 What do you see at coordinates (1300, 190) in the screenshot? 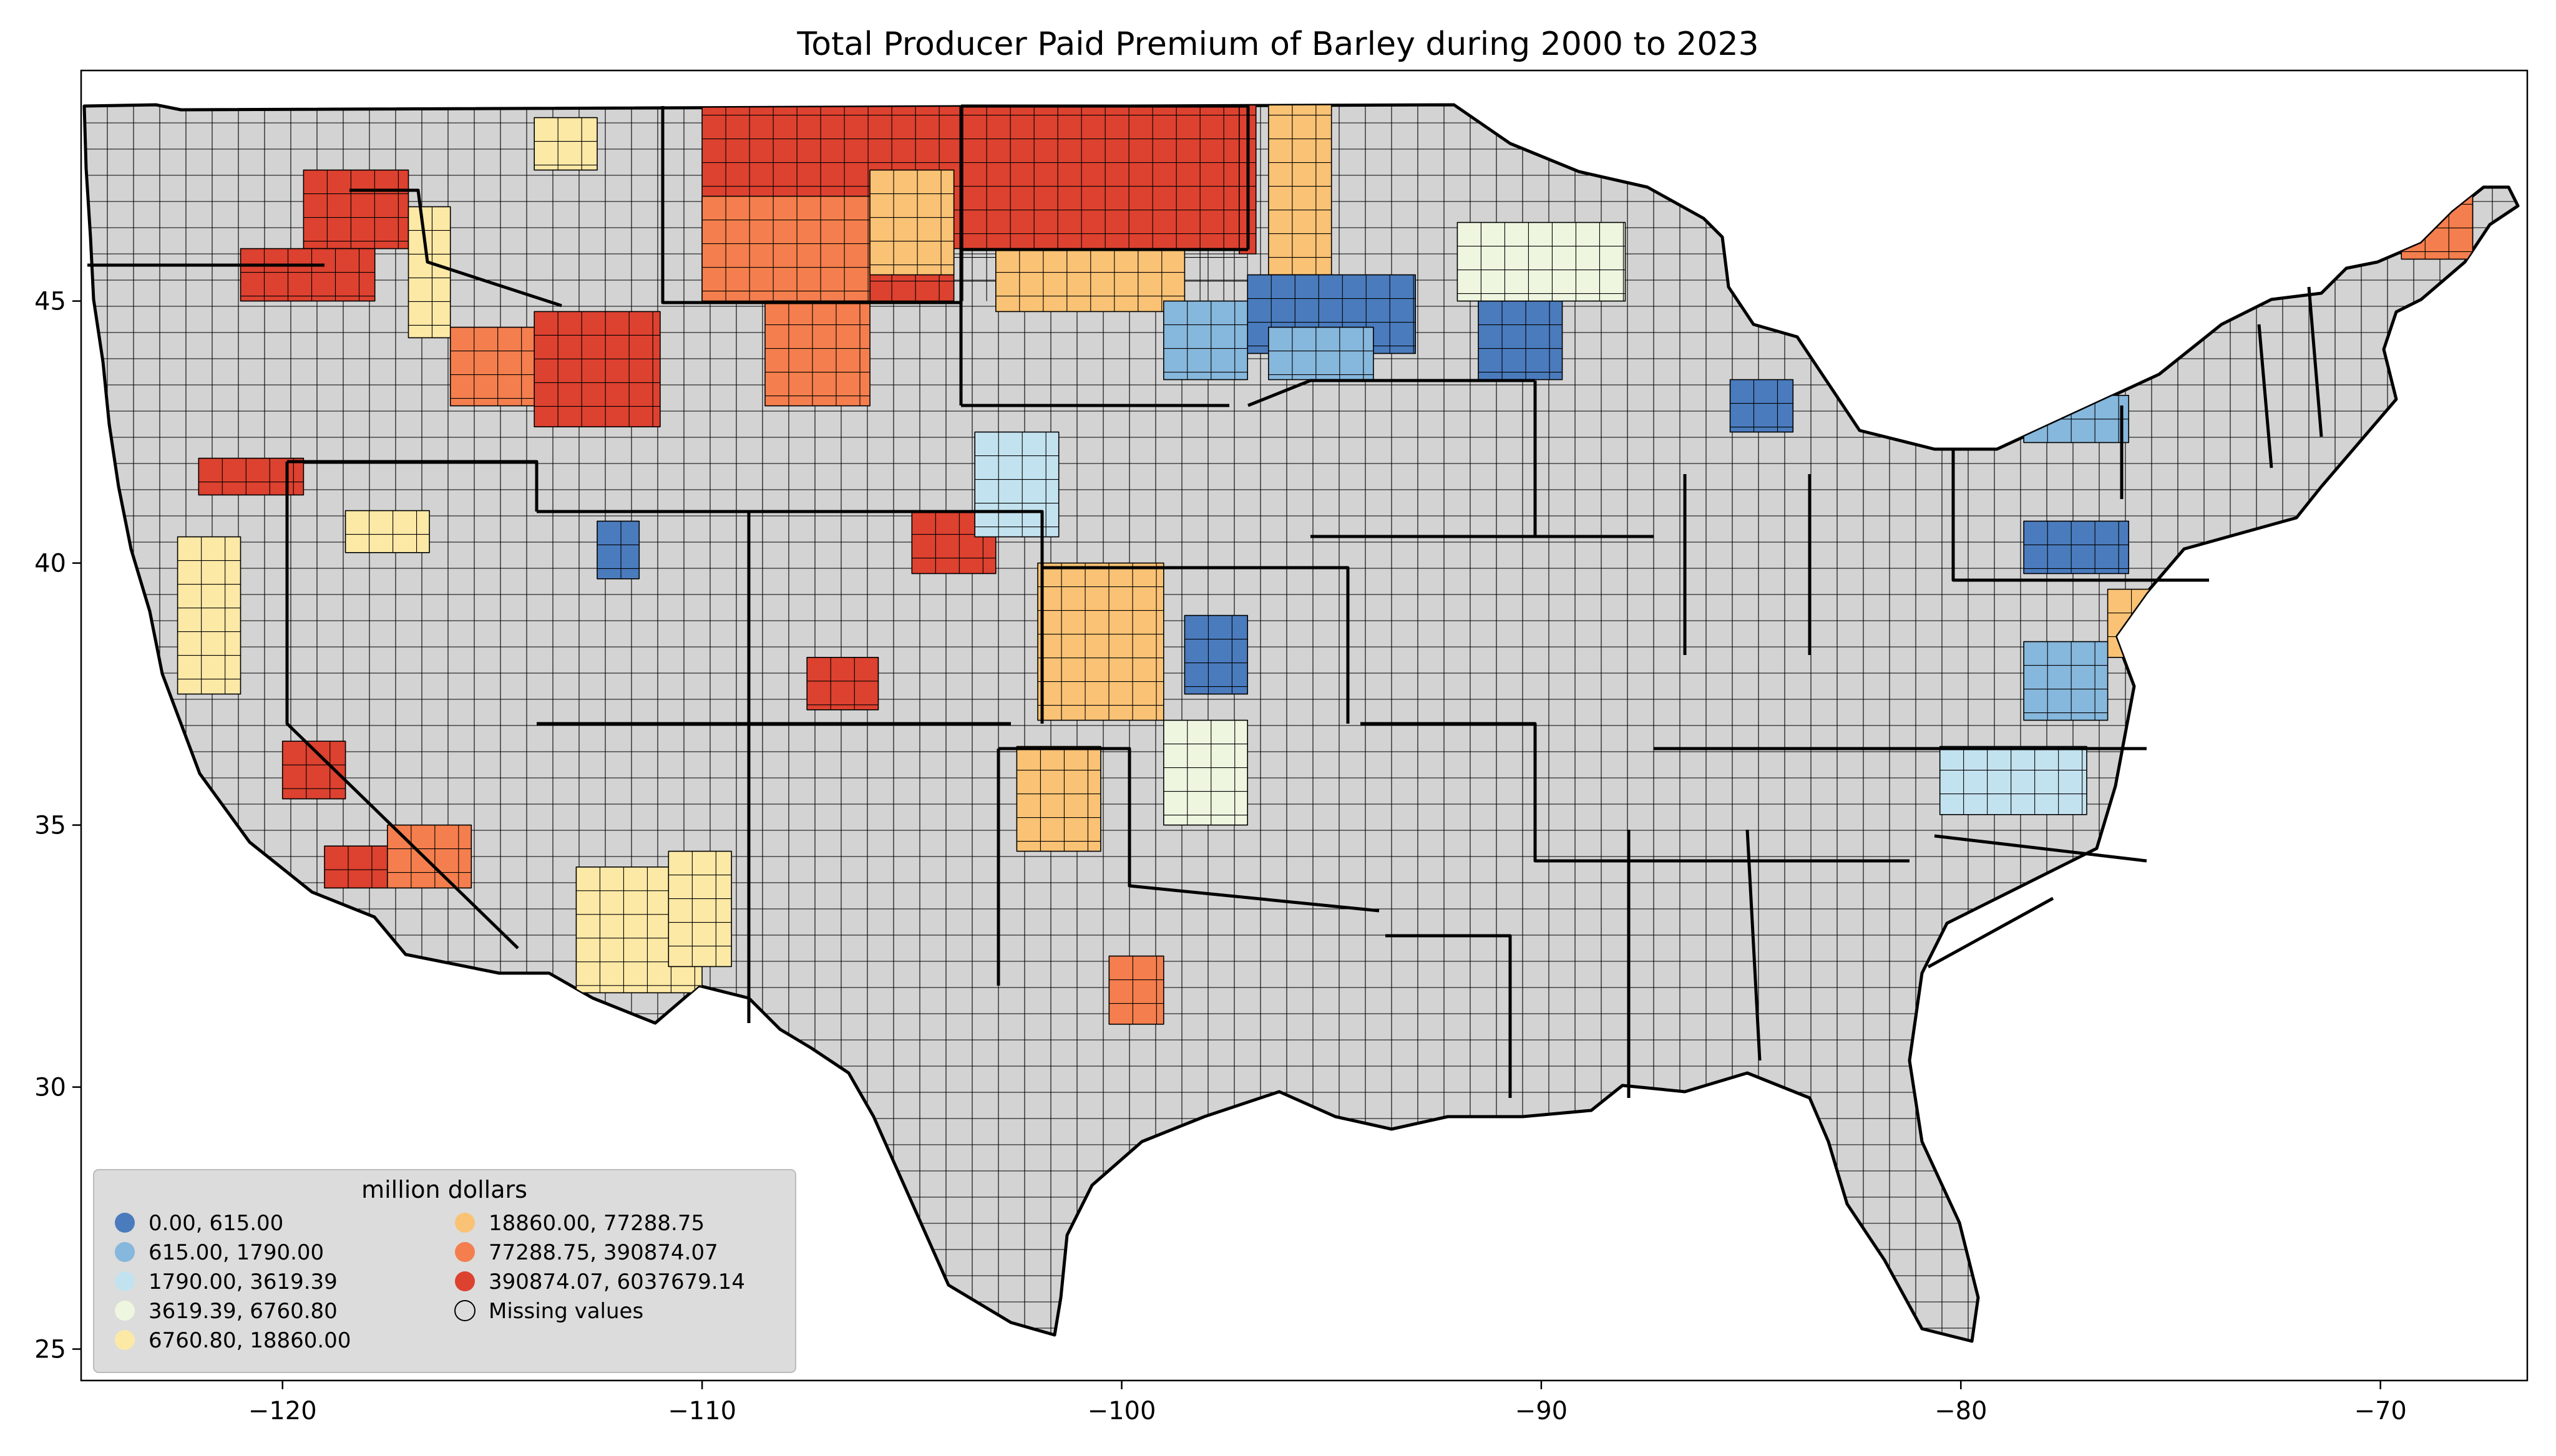
I see `region-minnesota-northwest` at bounding box center [1300, 190].